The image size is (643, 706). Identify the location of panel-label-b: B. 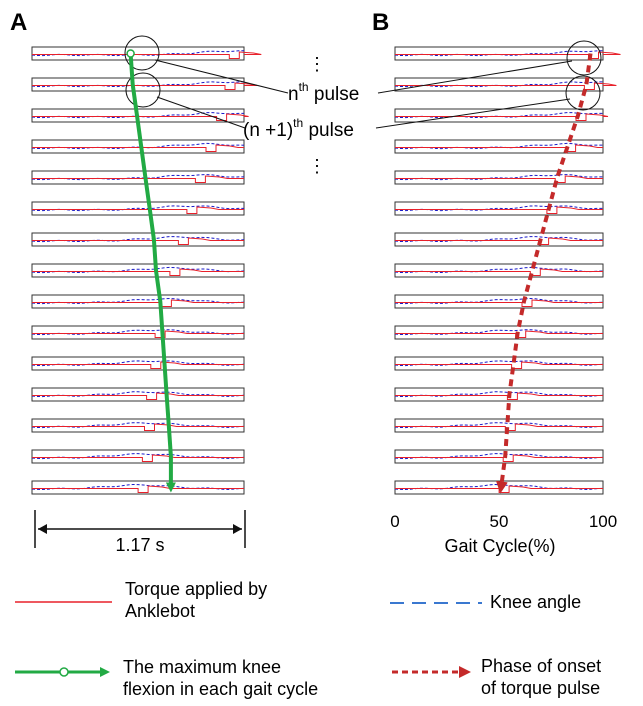
(380, 22).